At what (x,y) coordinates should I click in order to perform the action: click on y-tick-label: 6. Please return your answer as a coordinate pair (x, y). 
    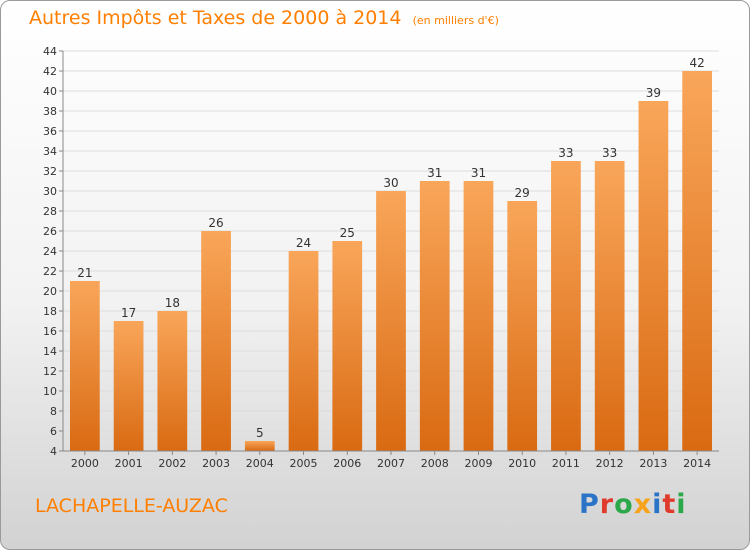
    Looking at the image, I should click on (53, 431).